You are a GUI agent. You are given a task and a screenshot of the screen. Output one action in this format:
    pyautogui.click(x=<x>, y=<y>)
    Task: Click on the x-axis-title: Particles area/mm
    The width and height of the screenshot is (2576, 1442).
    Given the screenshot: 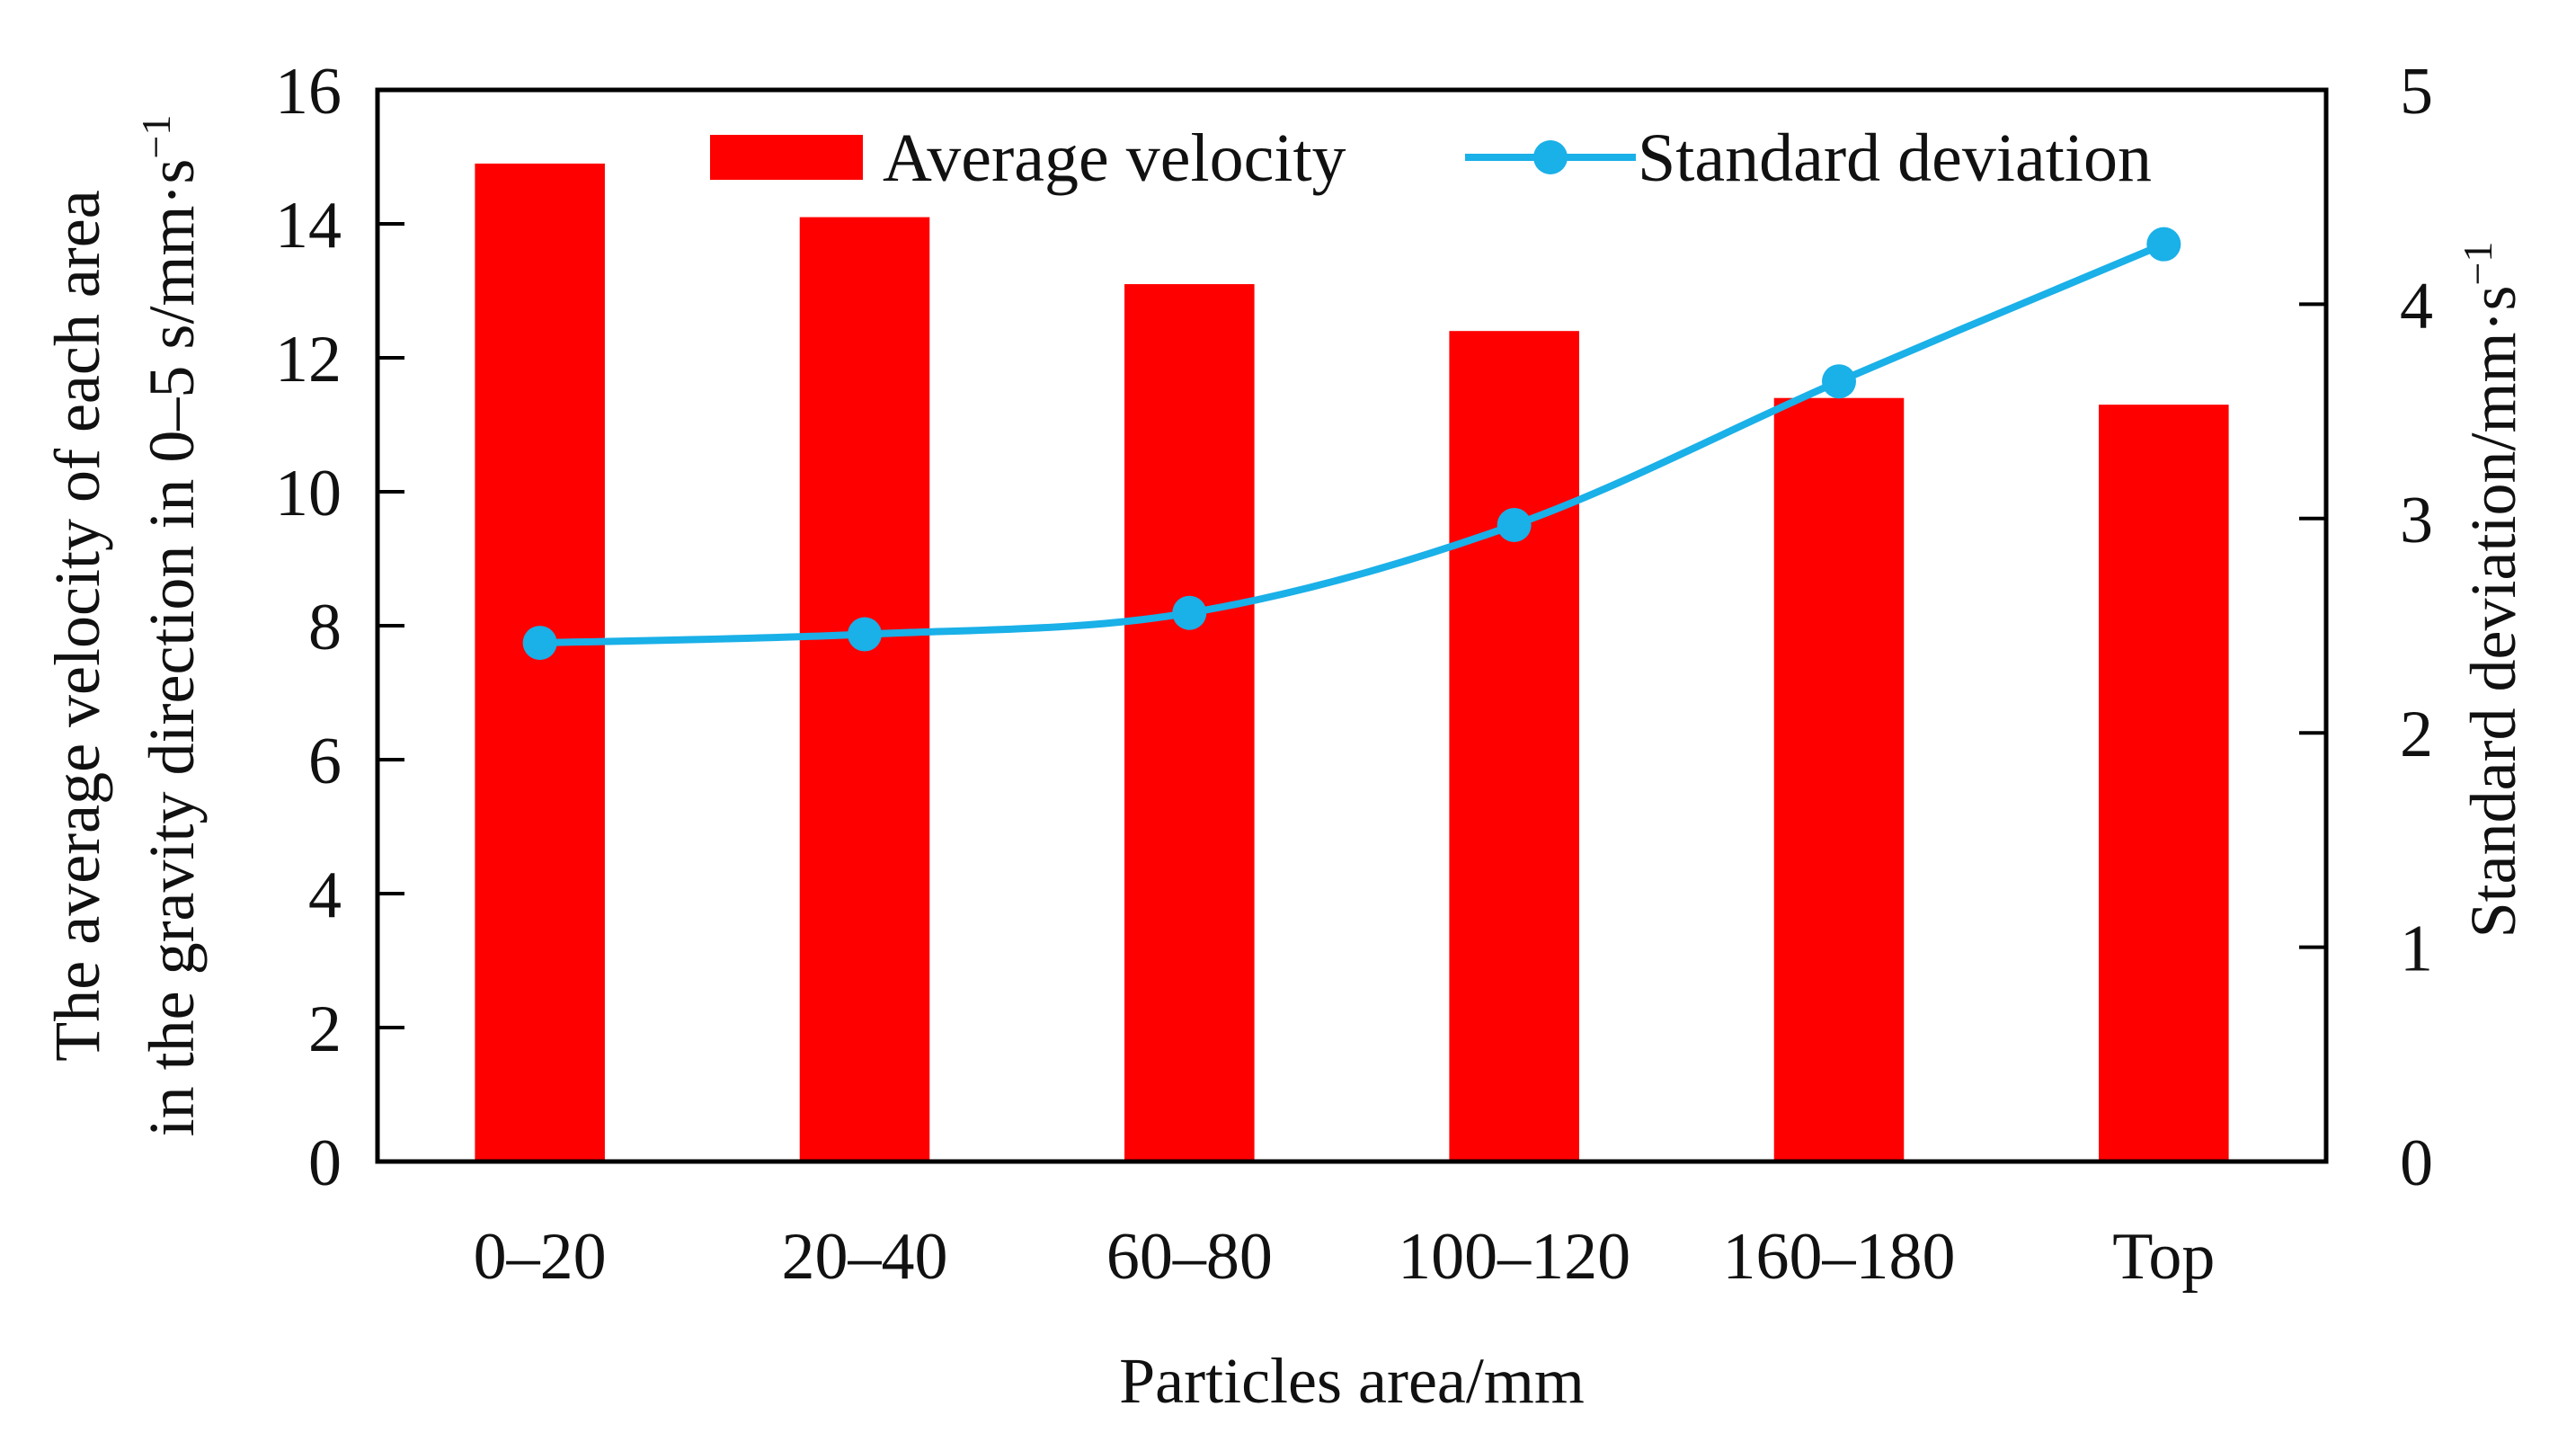 What is the action you would take?
    pyautogui.click(x=1352, y=1381)
    